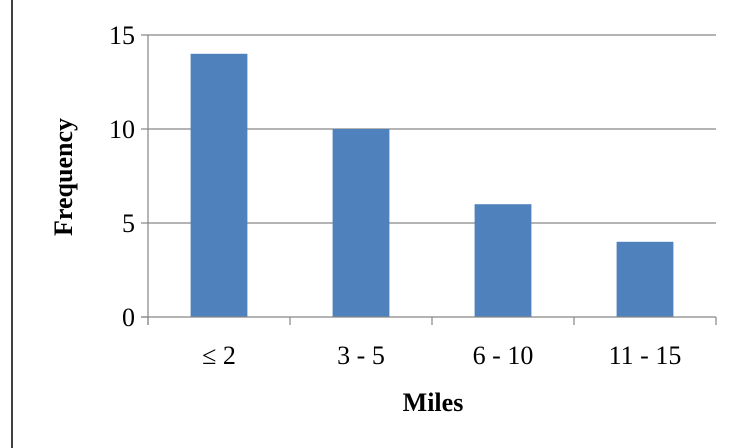 The width and height of the screenshot is (736, 448). I want to click on y-tick-label: 5, so click(128, 223).